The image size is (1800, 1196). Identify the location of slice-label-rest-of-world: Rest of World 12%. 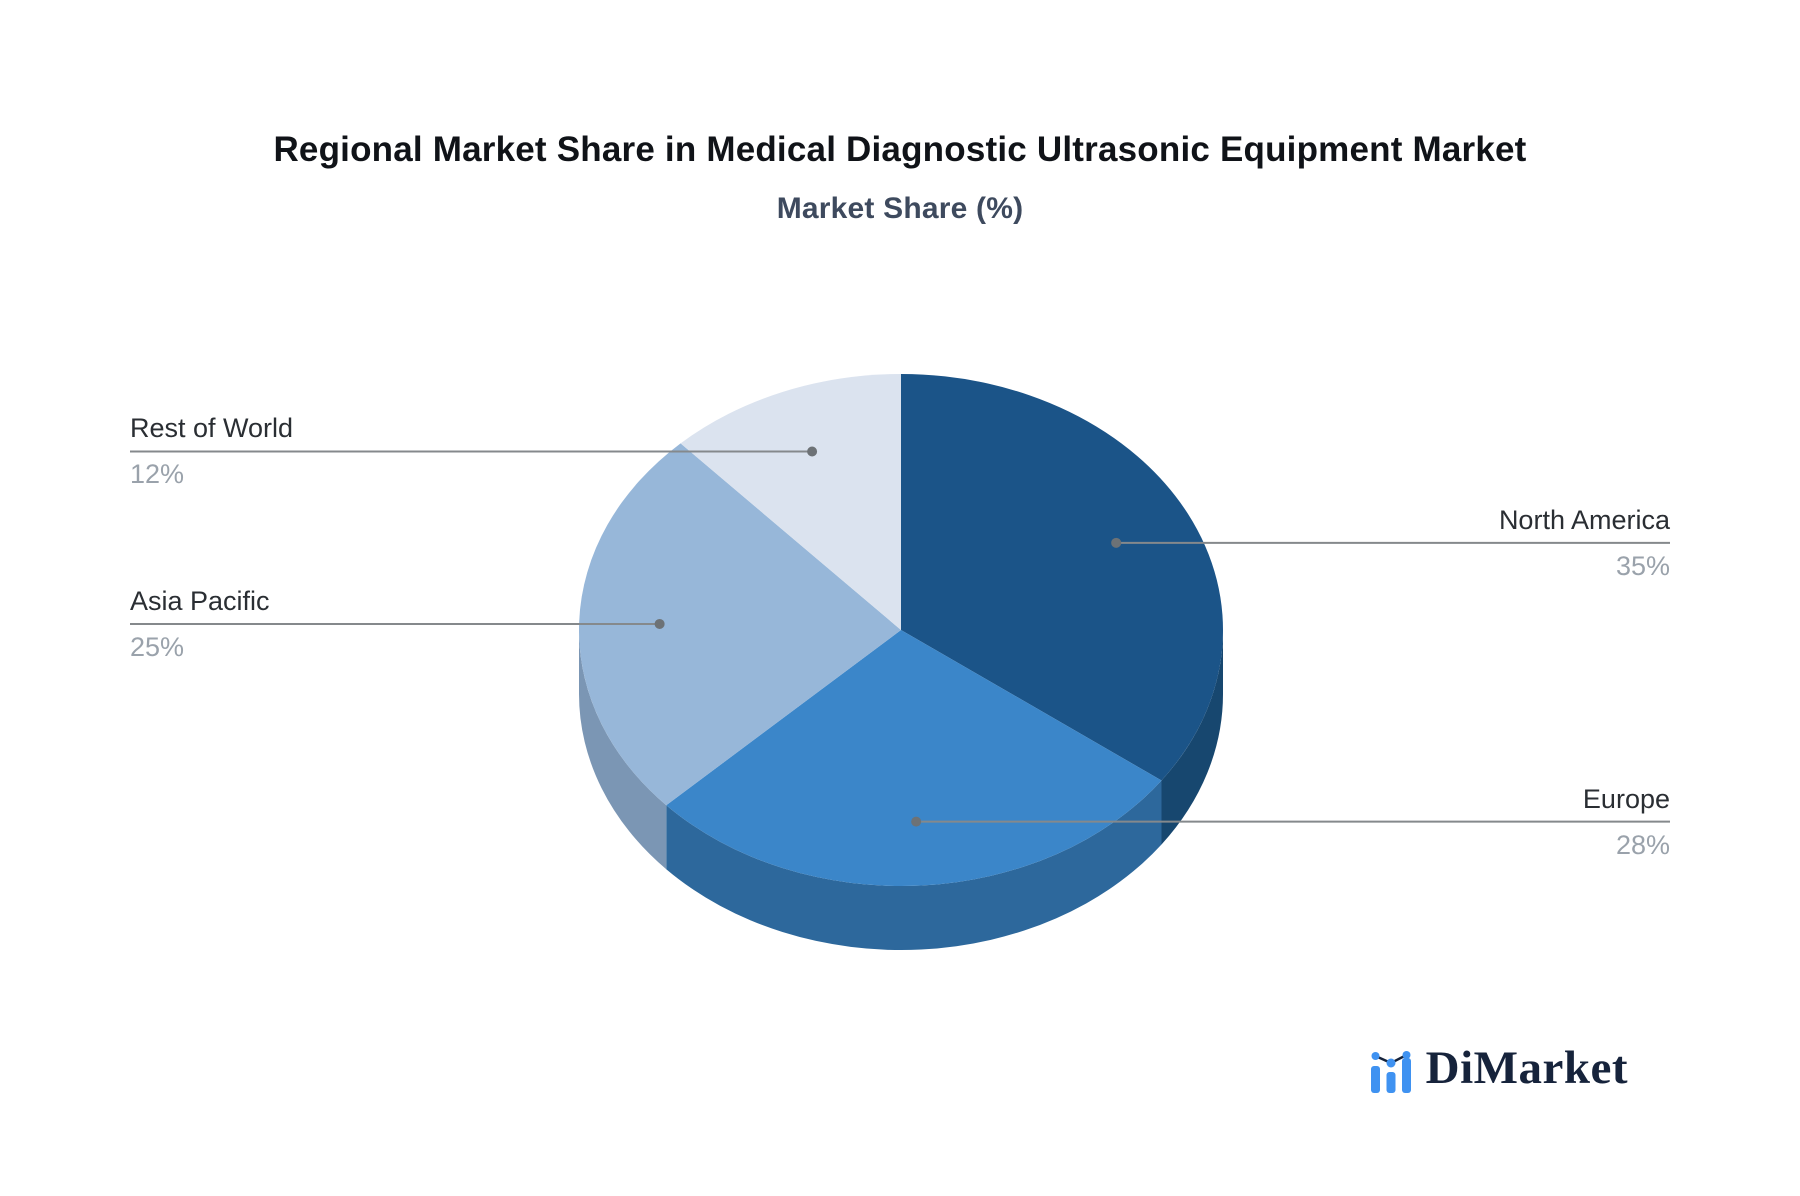
(211, 451).